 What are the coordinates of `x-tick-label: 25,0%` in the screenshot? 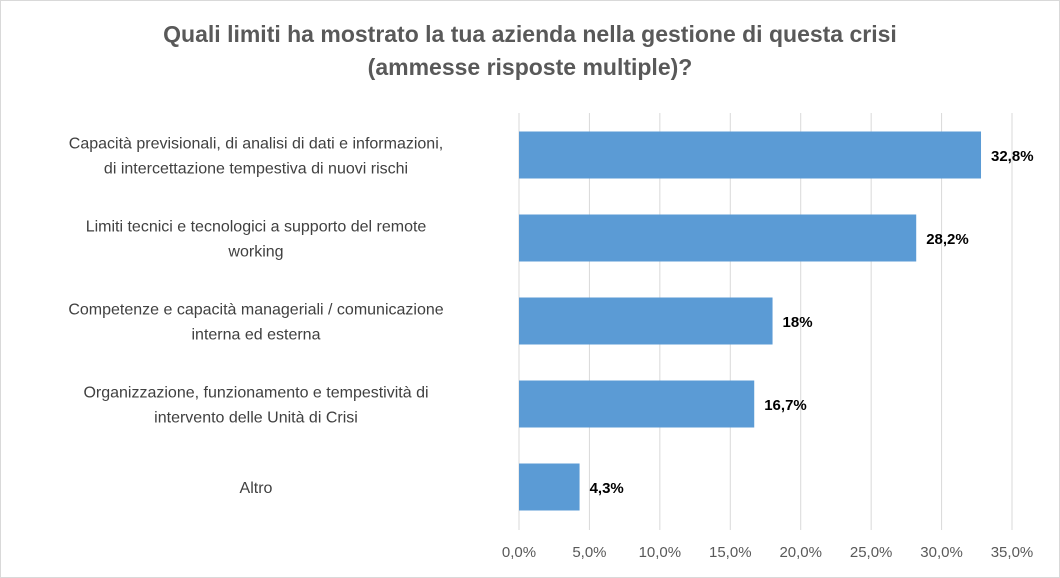 It's located at (871, 552).